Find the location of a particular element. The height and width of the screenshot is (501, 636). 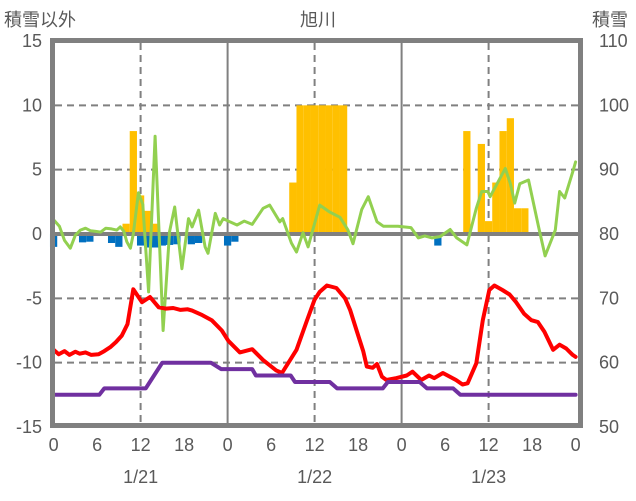

y-right-tick-label: 50 is located at coordinates (609, 427).